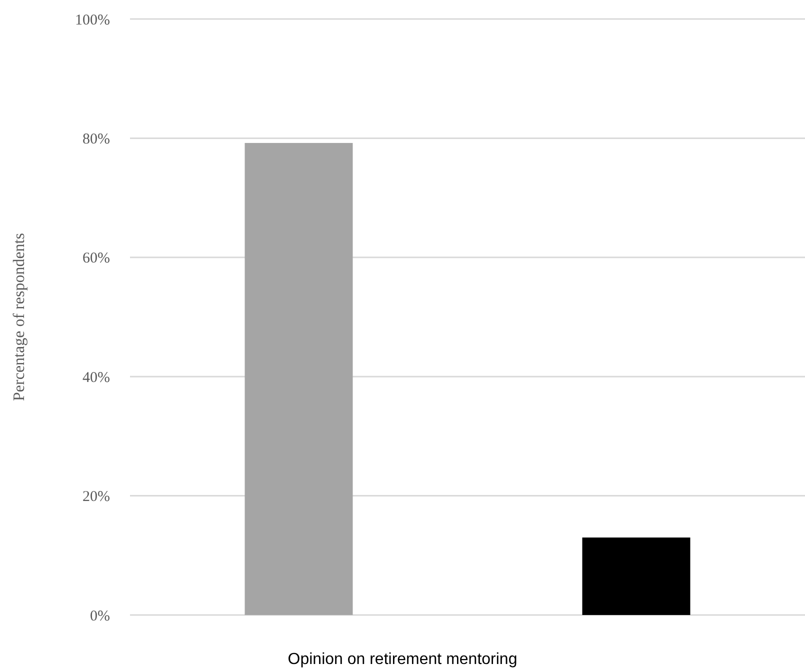 The height and width of the screenshot is (672, 805). What do you see at coordinates (96, 378) in the screenshot?
I see `y-tick-label: 40%` at bounding box center [96, 378].